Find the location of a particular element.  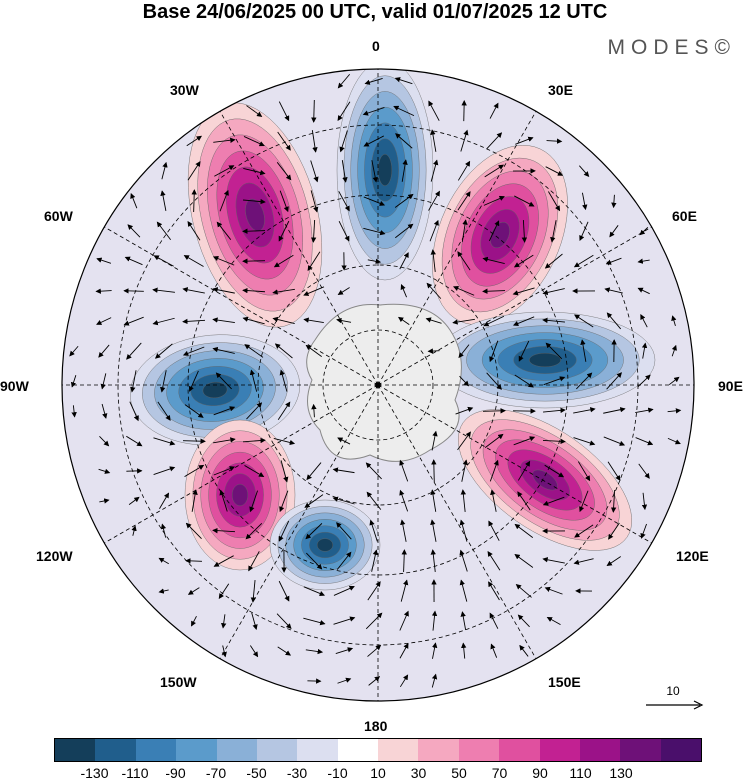

lon-label-150w: 150W is located at coordinates (178, 682).